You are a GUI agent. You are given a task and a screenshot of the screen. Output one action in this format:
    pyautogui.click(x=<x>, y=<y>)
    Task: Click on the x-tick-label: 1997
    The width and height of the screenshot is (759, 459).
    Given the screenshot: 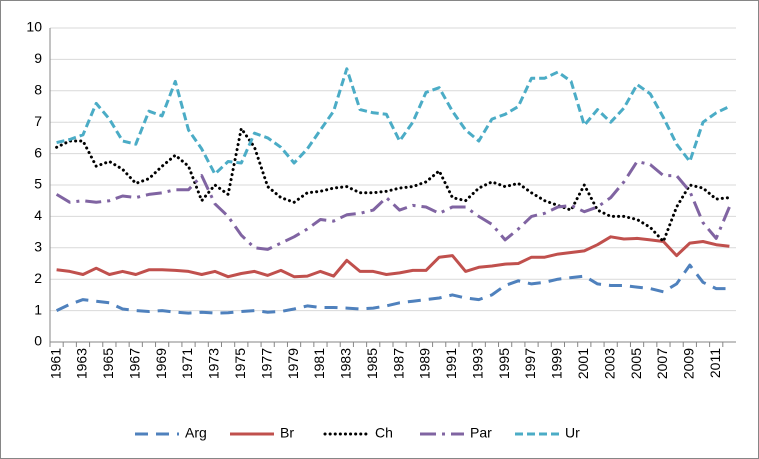 What is the action you would take?
    pyautogui.click(x=530, y=363)
    